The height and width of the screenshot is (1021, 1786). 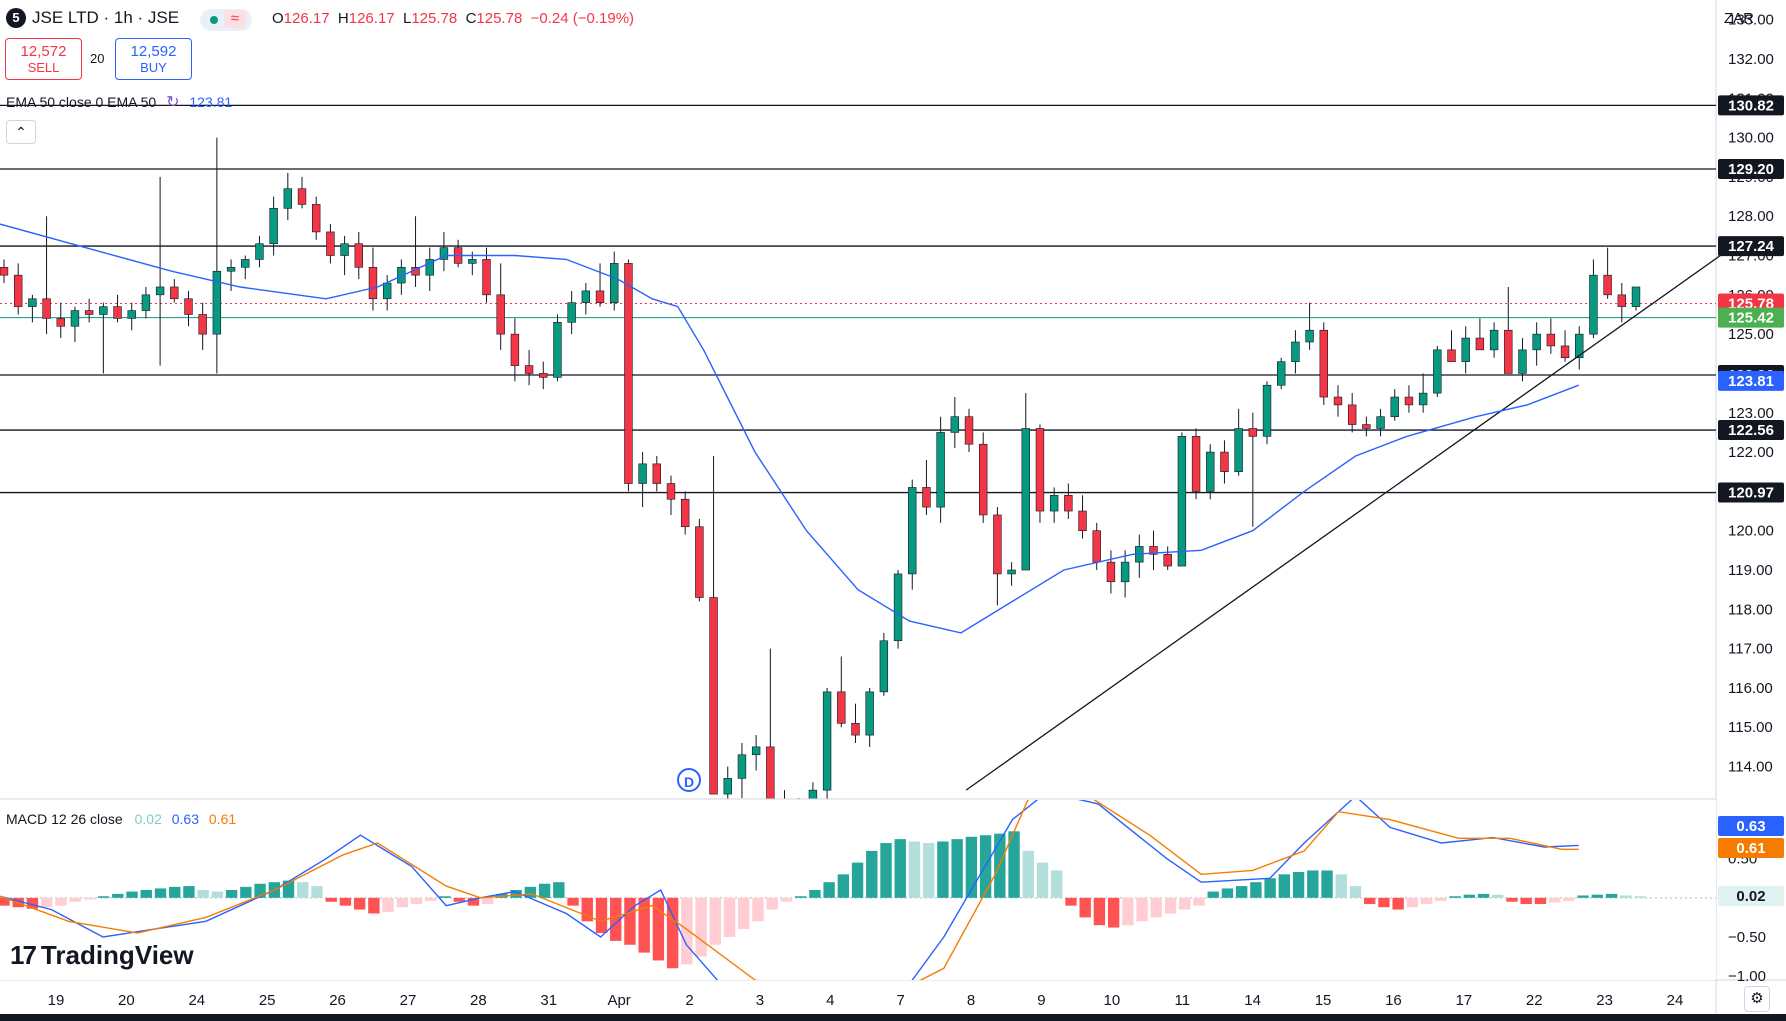 What do you see at coordinates (1751, 413) in the screenshot?
I see `price-tick-label: 123.00` at bounding box center [1751, 413].